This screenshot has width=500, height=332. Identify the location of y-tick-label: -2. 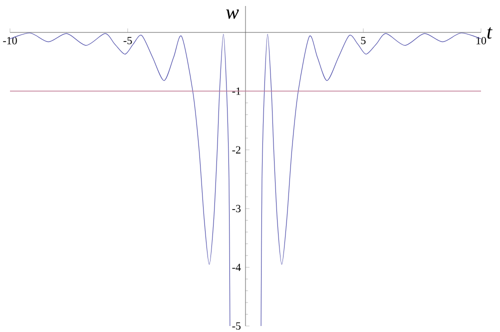
(236, 150).